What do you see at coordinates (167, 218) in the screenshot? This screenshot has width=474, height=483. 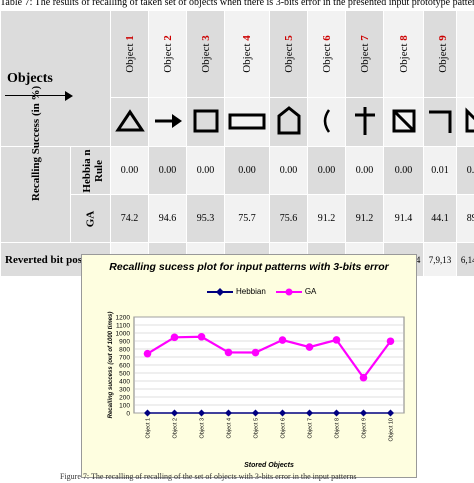 I see `ga-value: 94.6` at bounding box center [167, 218].